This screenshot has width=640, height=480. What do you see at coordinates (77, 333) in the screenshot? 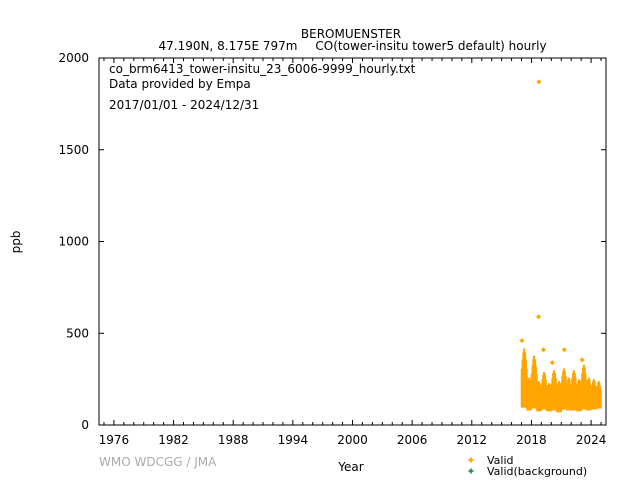
I see `y-tick-label: 500` at bounding box center [77, 333].